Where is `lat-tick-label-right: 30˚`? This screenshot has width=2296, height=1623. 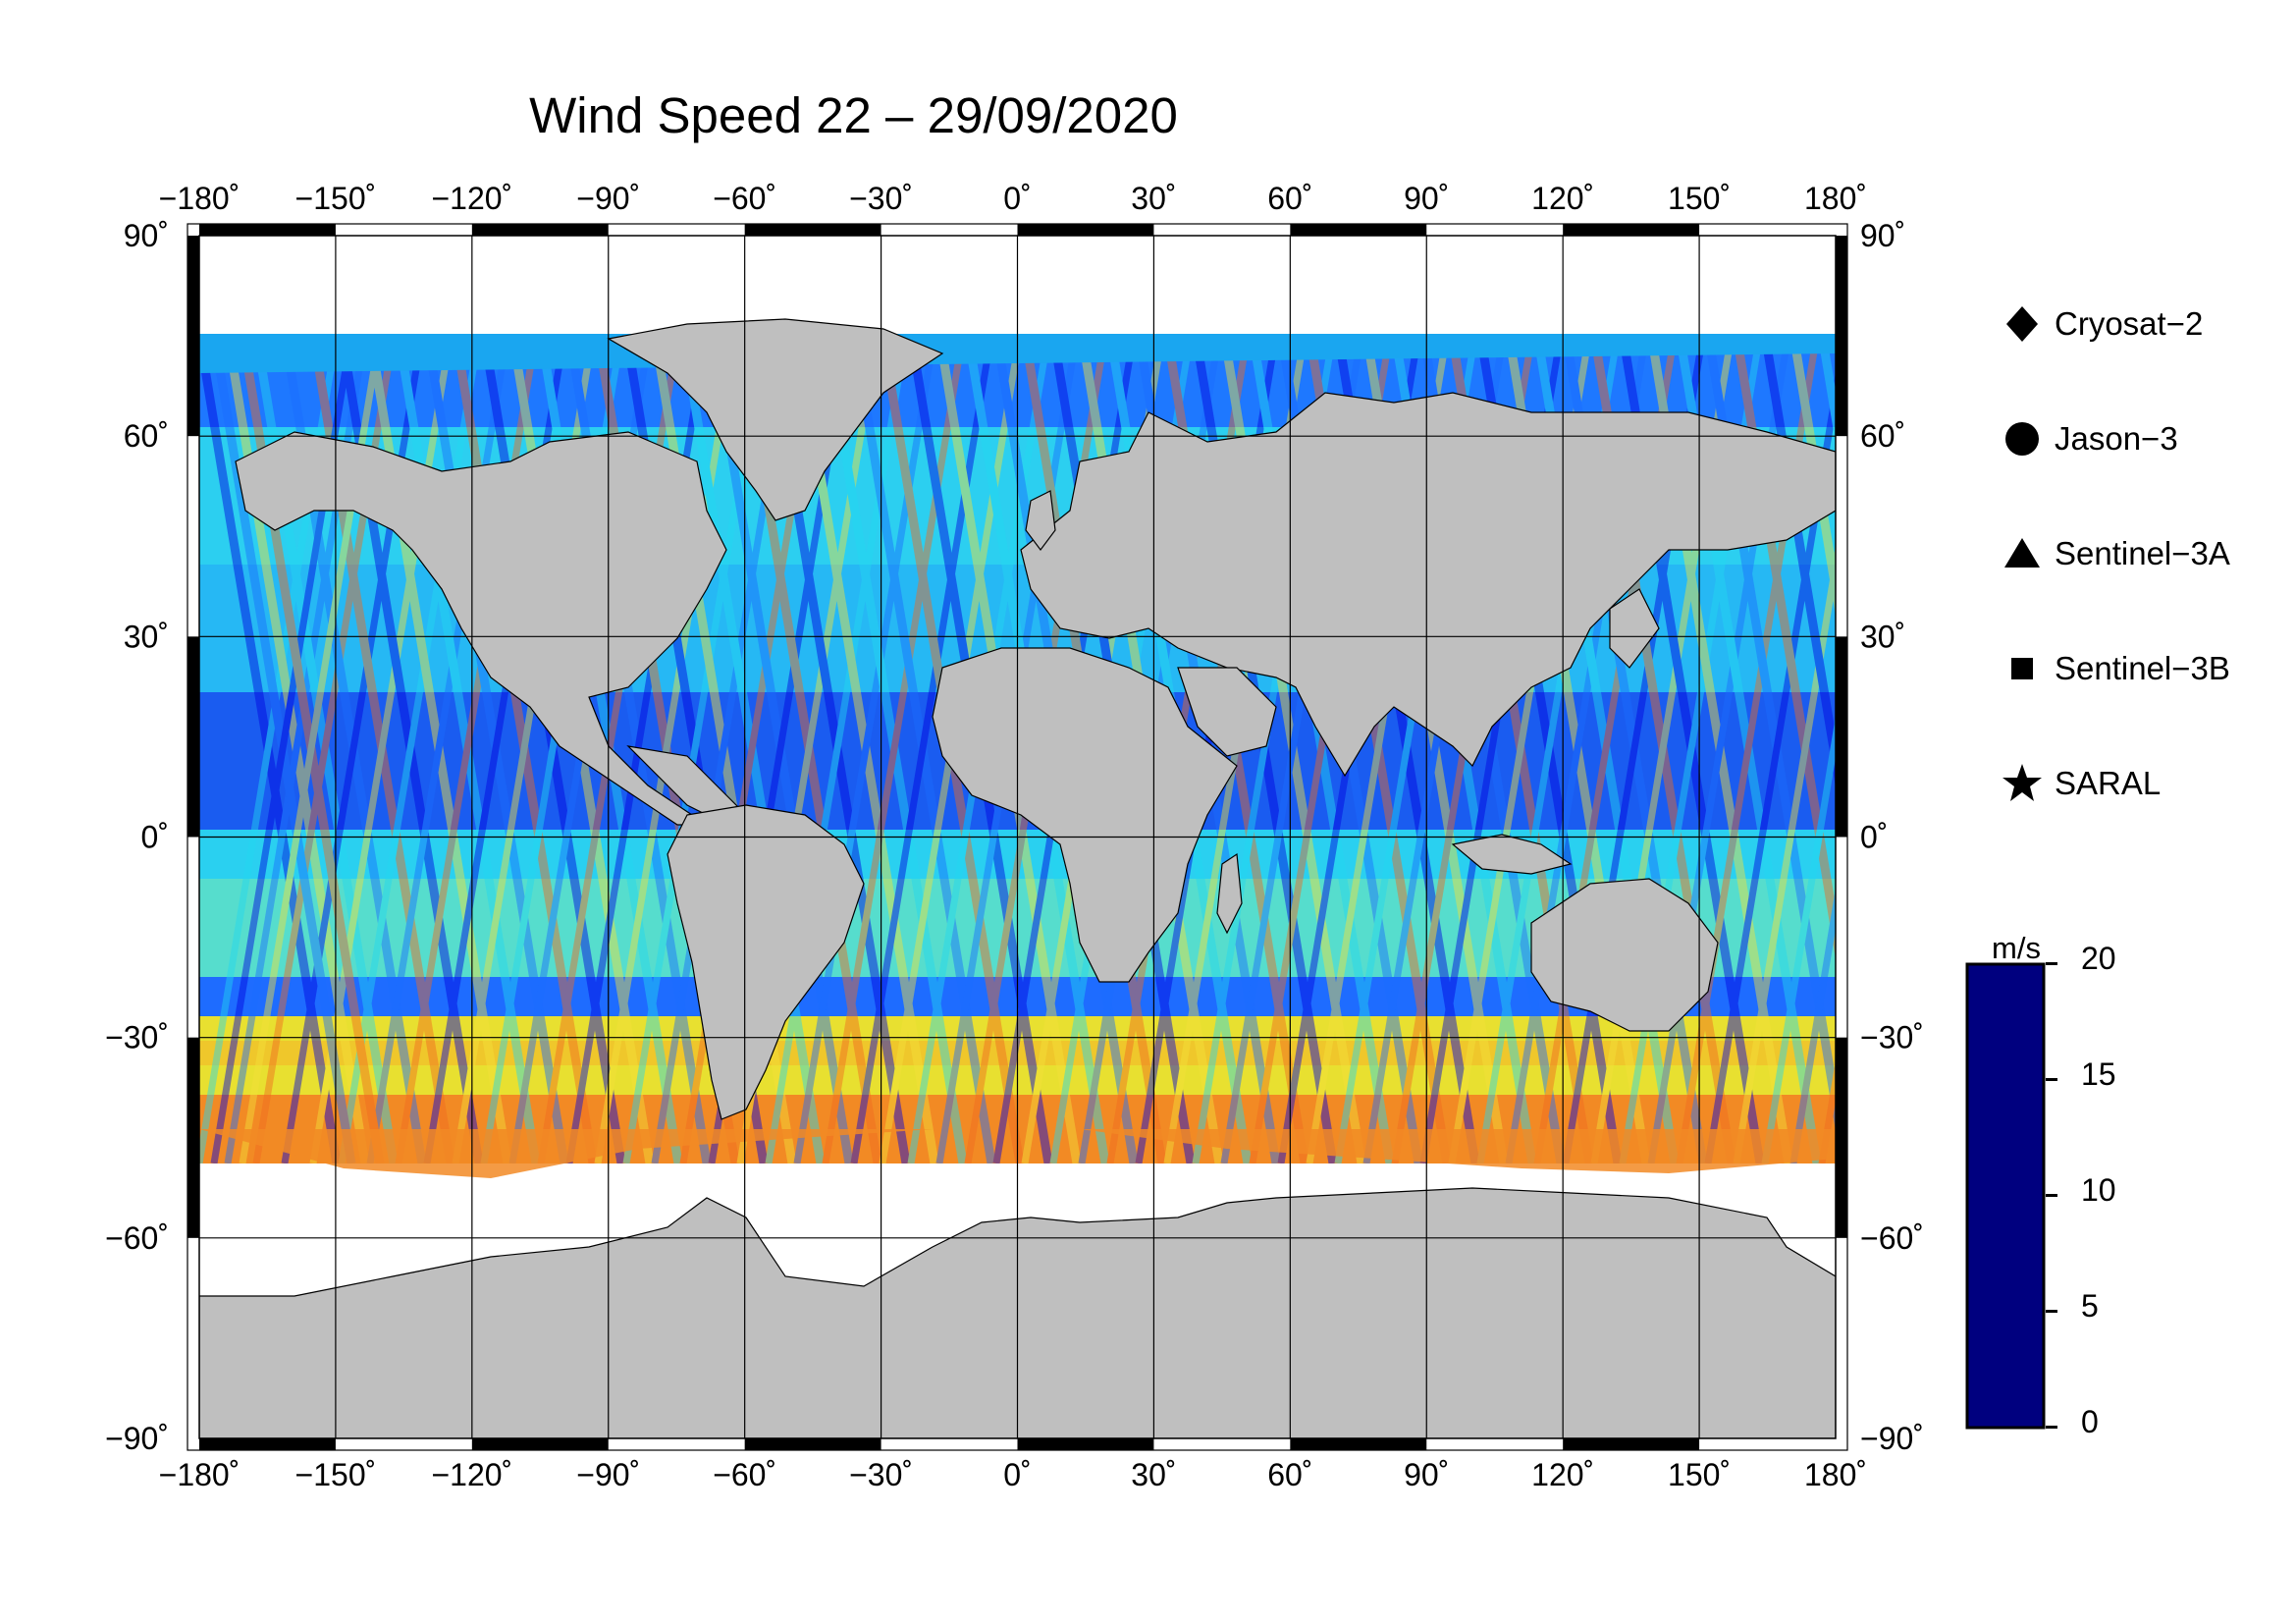
lat-tick-label-right: 30˚ is located at coordinates (1882, 636).